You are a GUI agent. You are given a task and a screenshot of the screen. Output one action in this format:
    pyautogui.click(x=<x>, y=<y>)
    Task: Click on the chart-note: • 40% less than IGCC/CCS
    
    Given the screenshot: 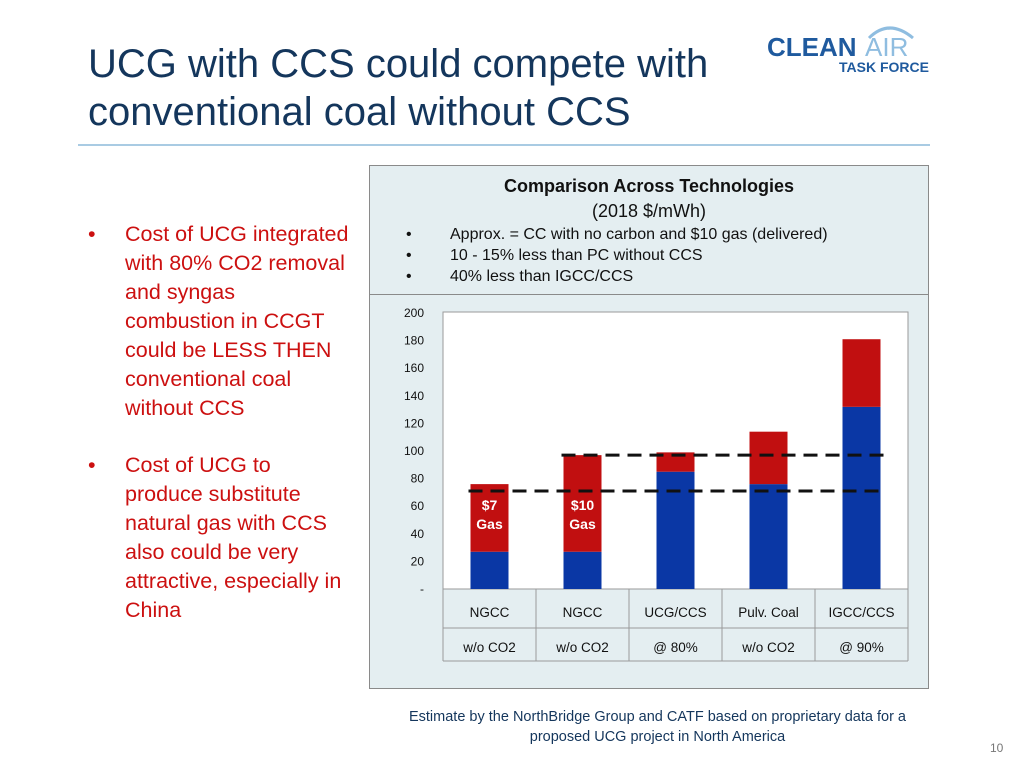 What is the action you would take?
    pyautogui.click(x=617, y=276)
    